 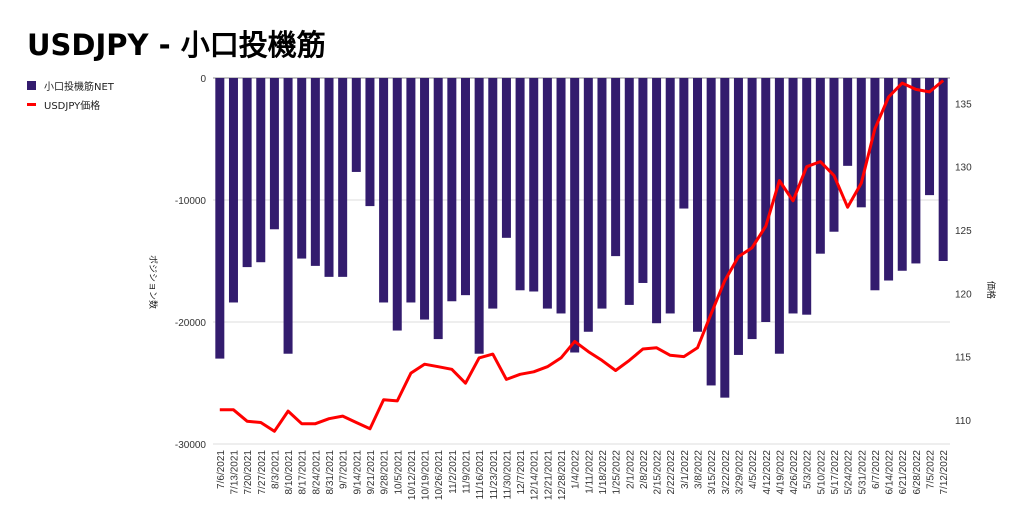 I want to click on x-tick-label: 1/18/2022, so click(x=603, y=472).